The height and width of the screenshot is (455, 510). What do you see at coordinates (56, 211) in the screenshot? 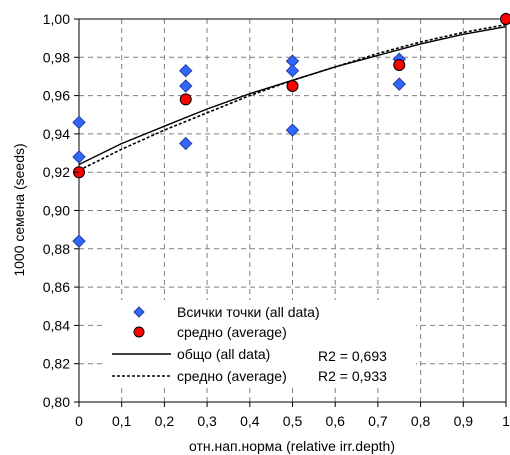
I see `y-tick-label: 0,90` at bounding box center [56, 211].